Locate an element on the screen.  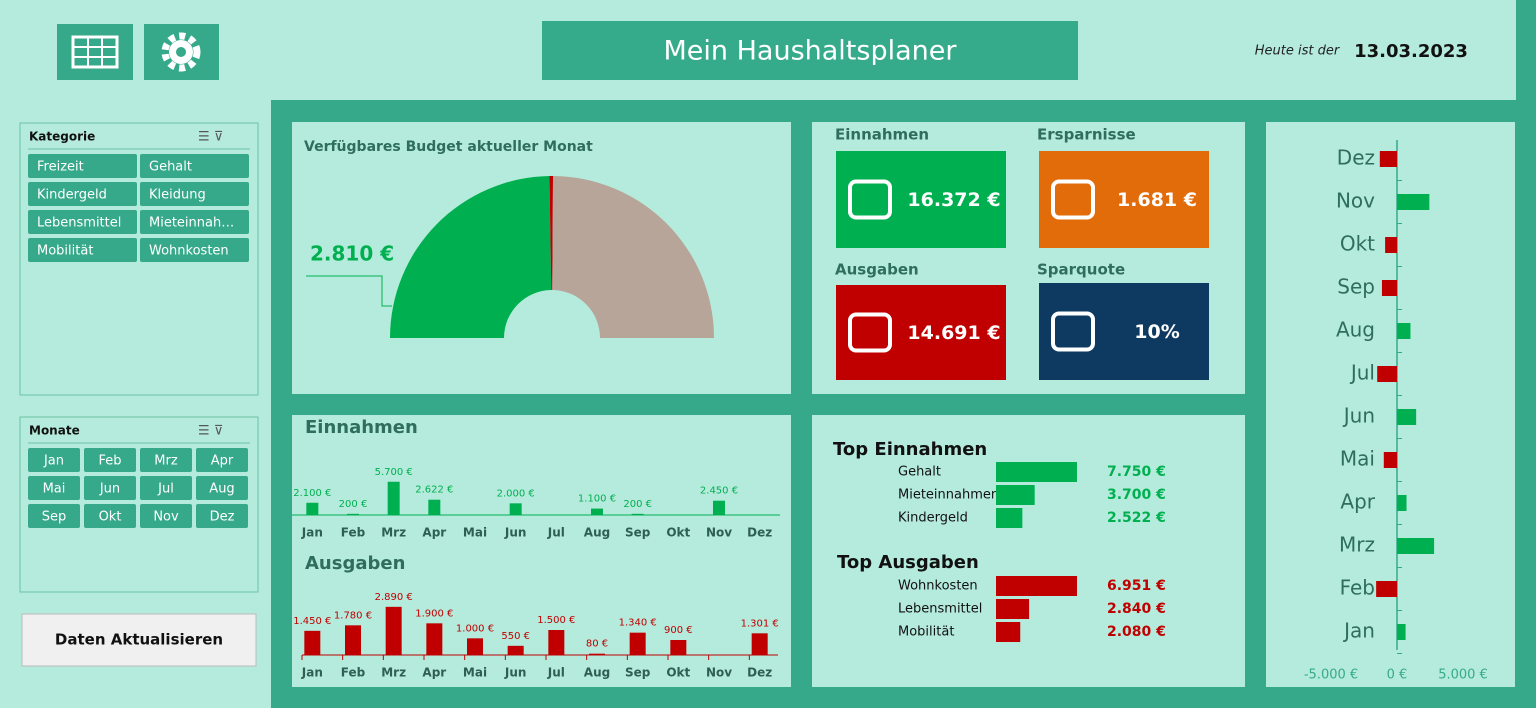
title-box is located at coordinates (810, 50).